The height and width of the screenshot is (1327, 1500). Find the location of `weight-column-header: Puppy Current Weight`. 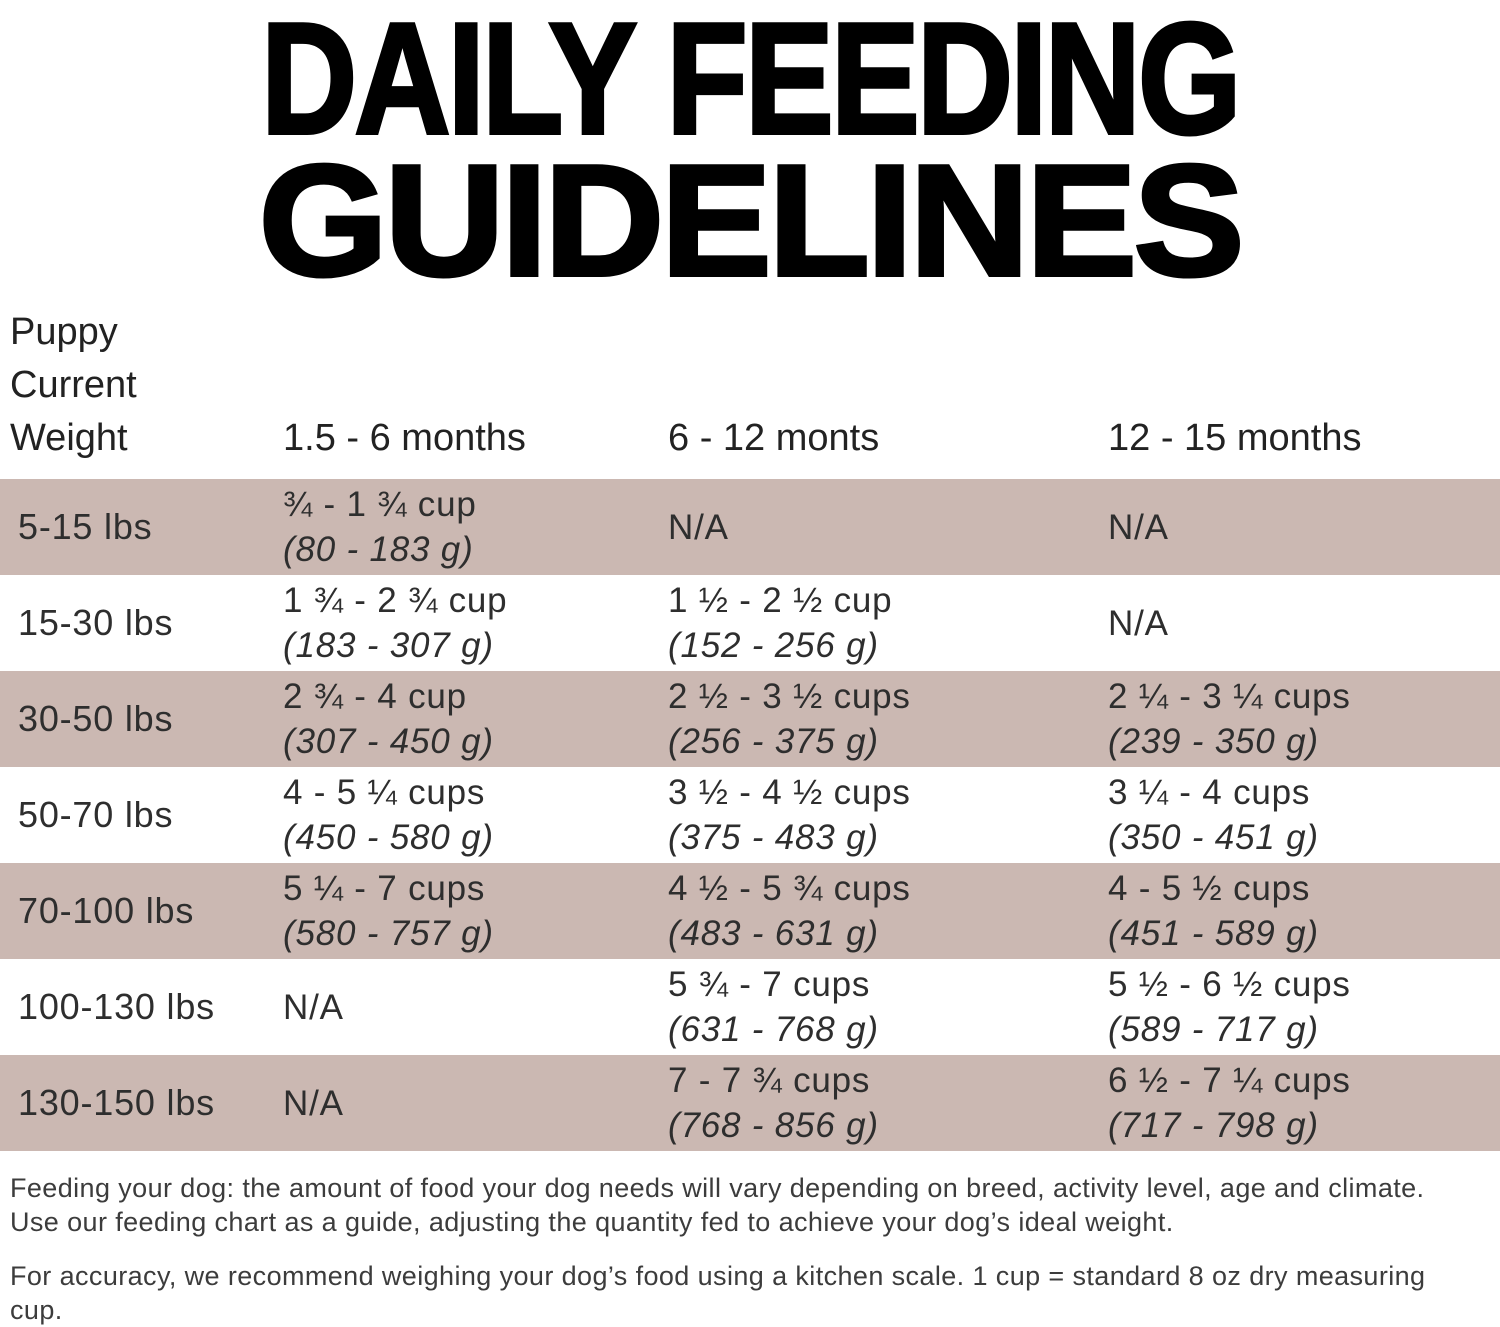

weight-column-header: Puppy Current Weight is located at coordinates (146, 385).